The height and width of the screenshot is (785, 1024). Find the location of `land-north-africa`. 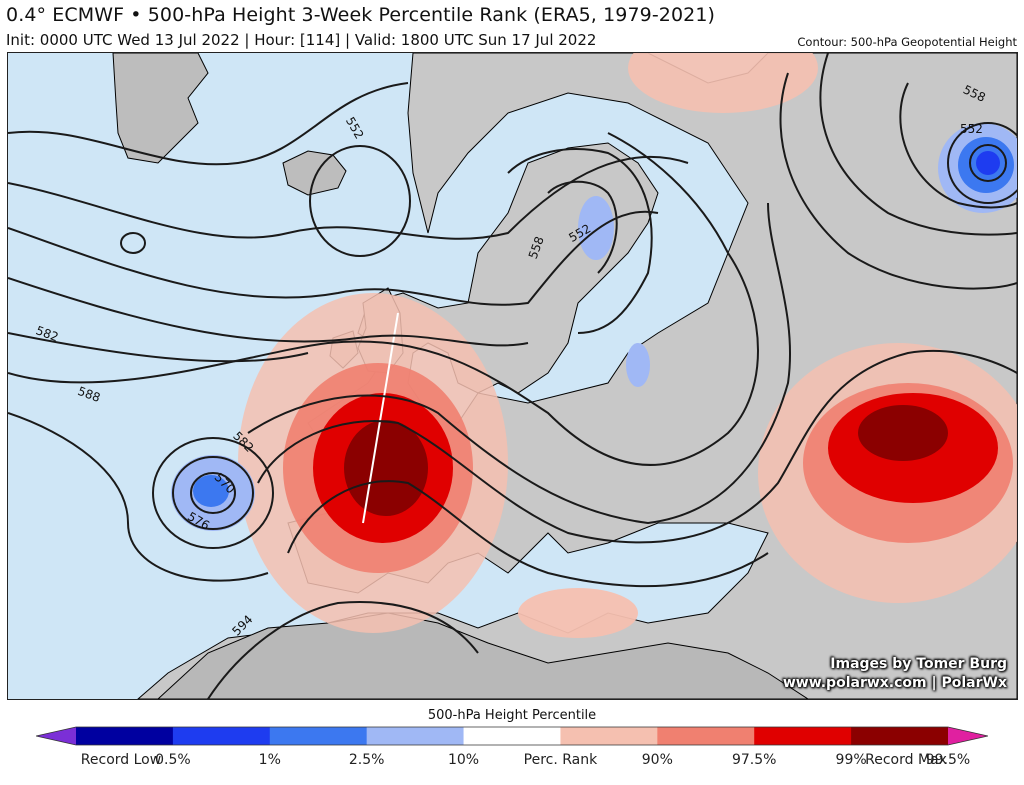

land-north-africa is located at coordinates (483, 655).